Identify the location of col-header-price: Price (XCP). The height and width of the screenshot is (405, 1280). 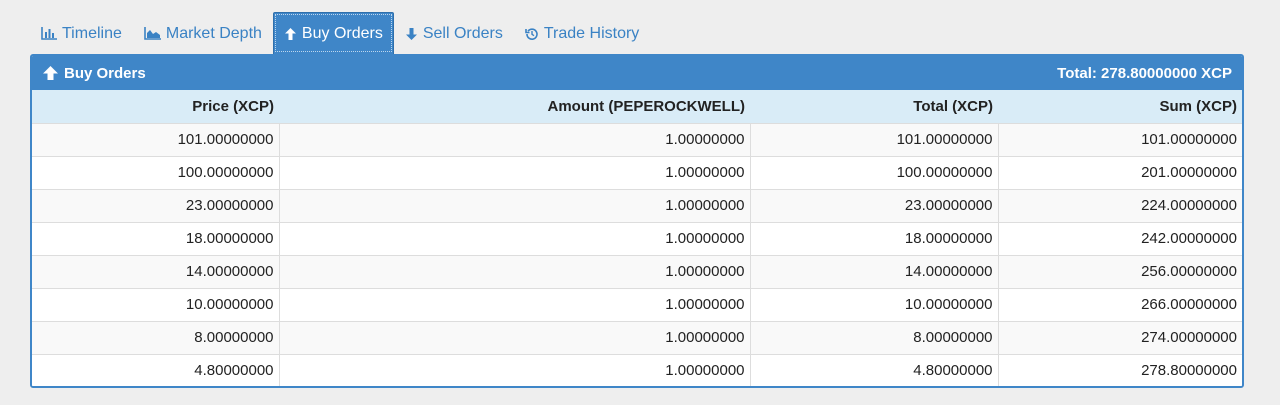
(233, 106).